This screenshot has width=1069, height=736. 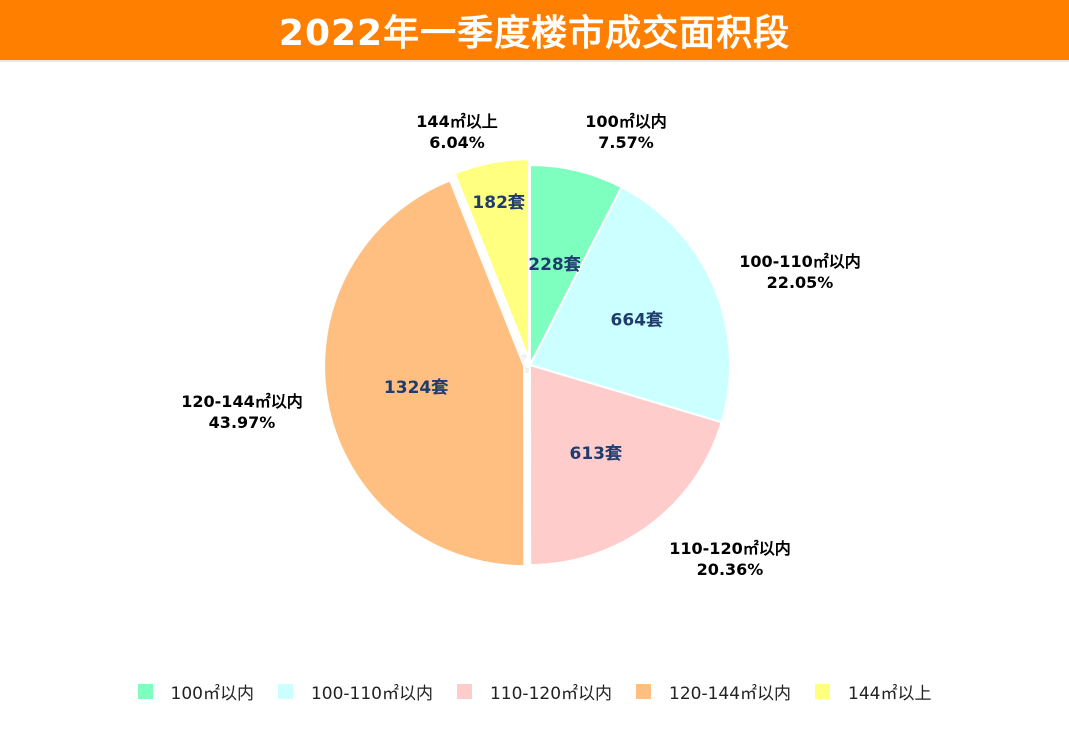 I want to click on slice-outer-label-5: 144㎡以上 6.04%, so click(x=456, y=132).